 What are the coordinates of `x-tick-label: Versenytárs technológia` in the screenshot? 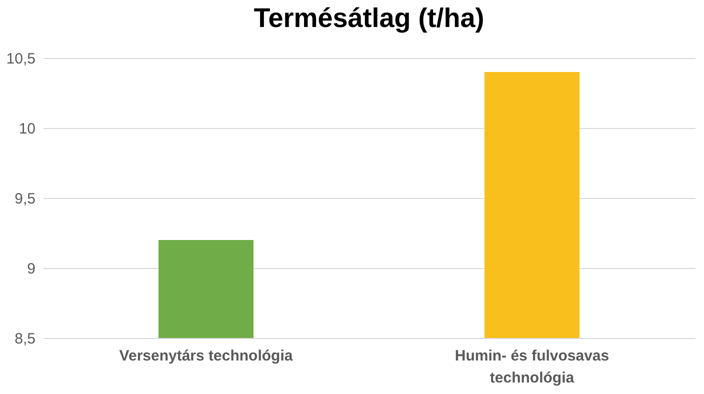 It's located at (206, 356).